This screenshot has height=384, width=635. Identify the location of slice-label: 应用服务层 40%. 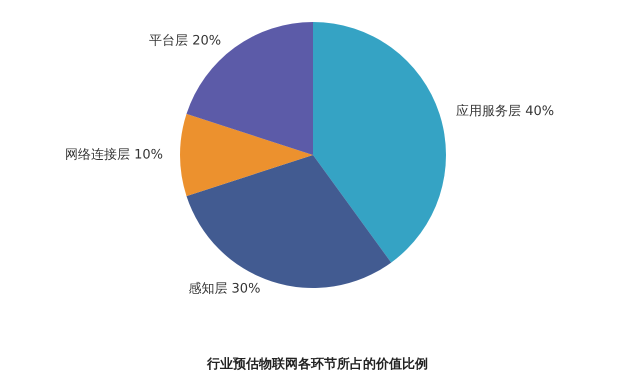
(505, 110).